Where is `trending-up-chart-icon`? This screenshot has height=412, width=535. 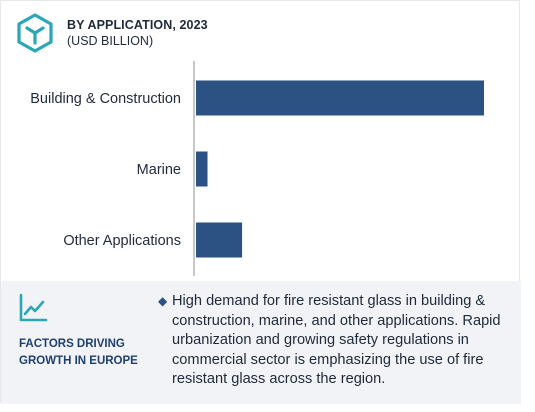
trending-up-chart-icon is located at coordinates (33, 307).